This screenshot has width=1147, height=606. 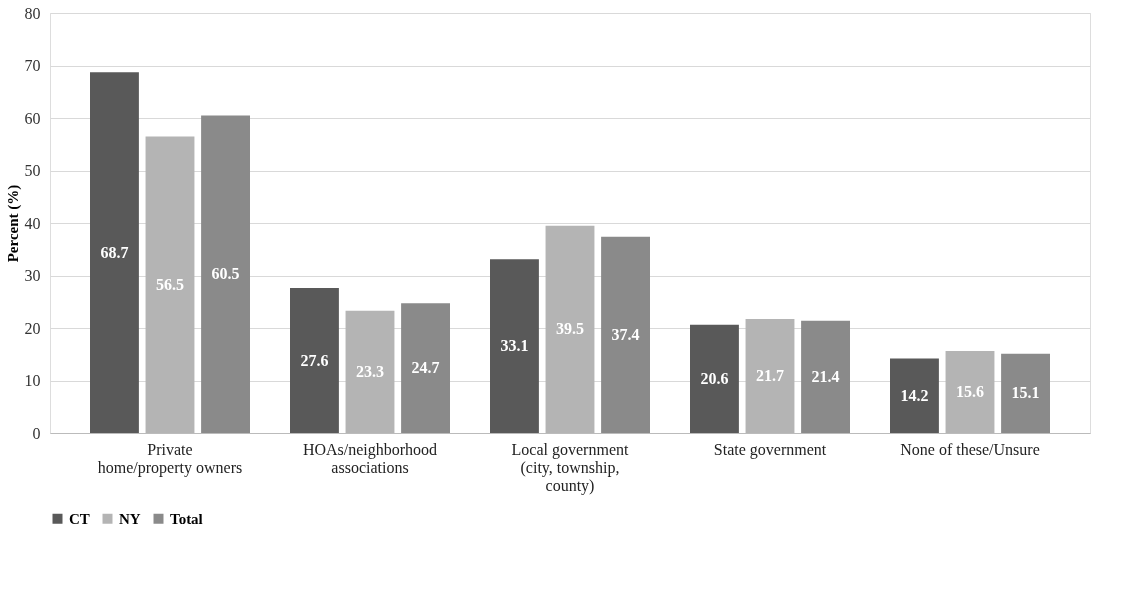 What do you see at coordinates (32, 13) in the screenshot?
I see `y-tick-label: 80` at bounding box center [32, 13].